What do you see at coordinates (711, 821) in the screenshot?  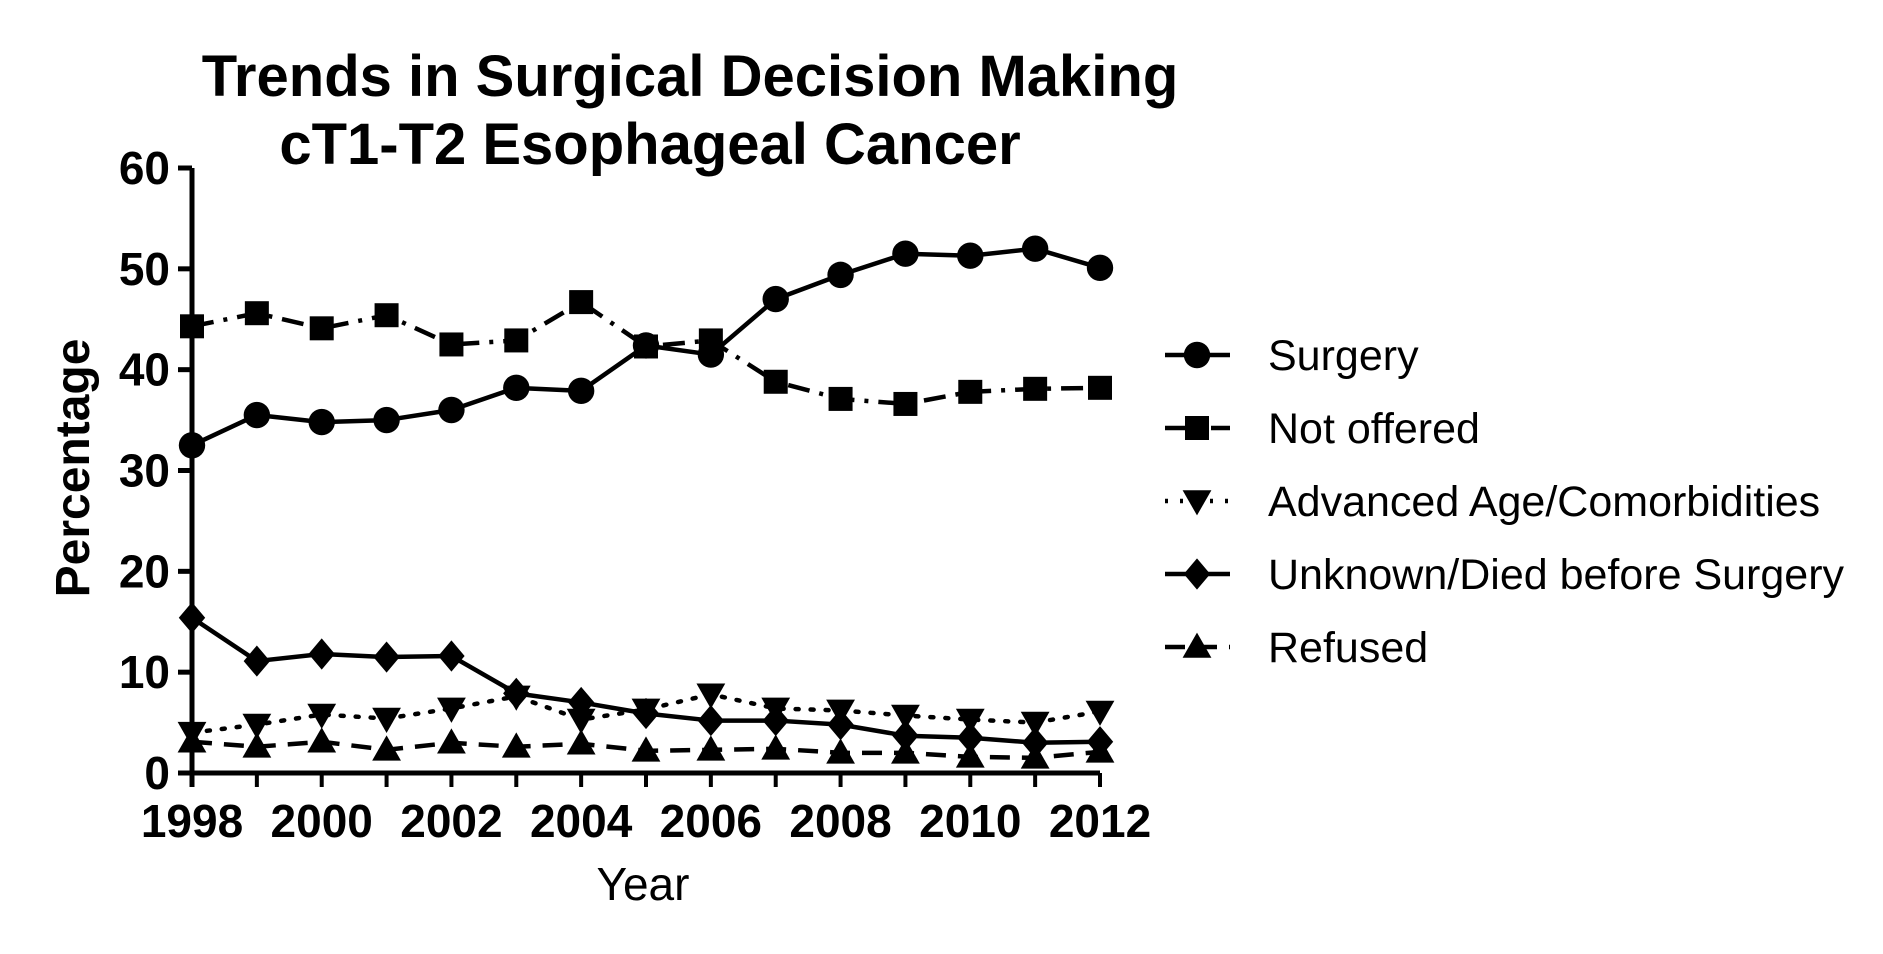 I see `x-tick-label: 2006` at bounding box center [711, 821].